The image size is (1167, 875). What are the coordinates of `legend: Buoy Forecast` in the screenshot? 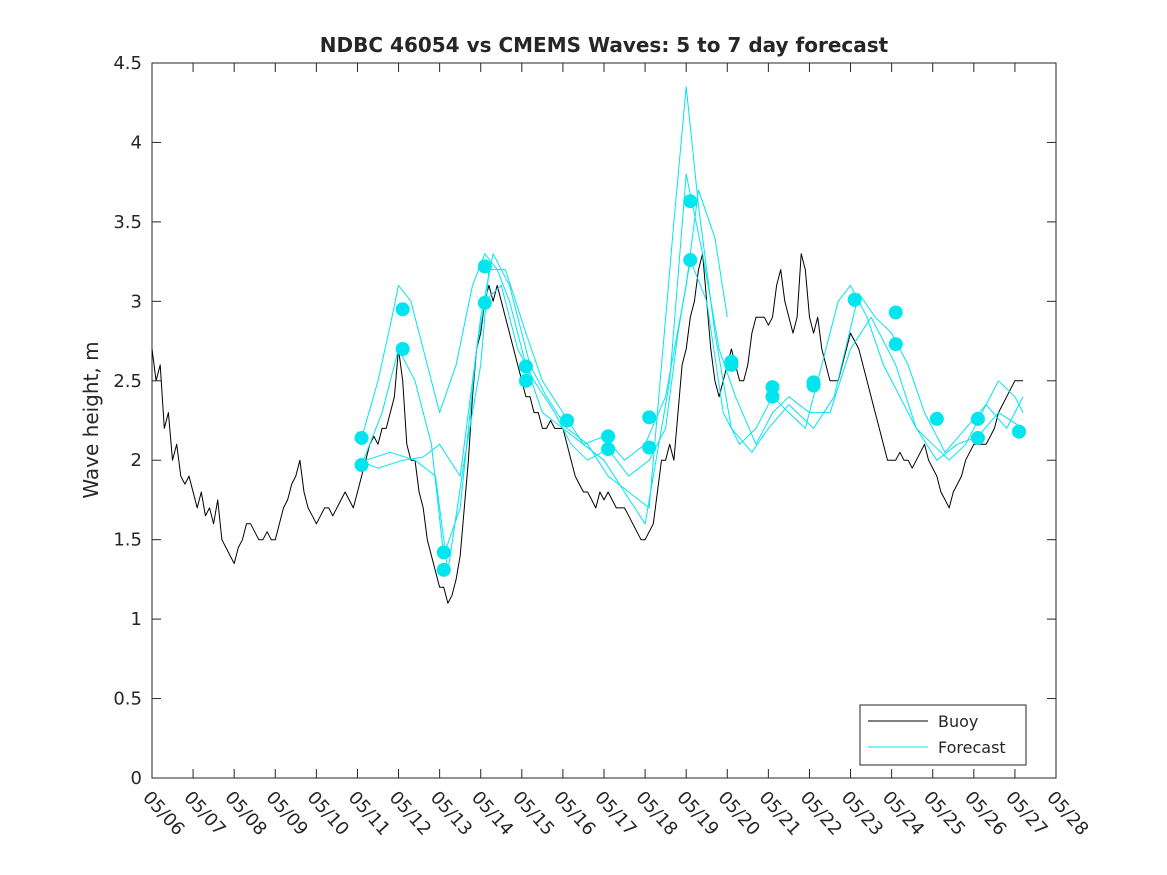 It's located at (943, 735).